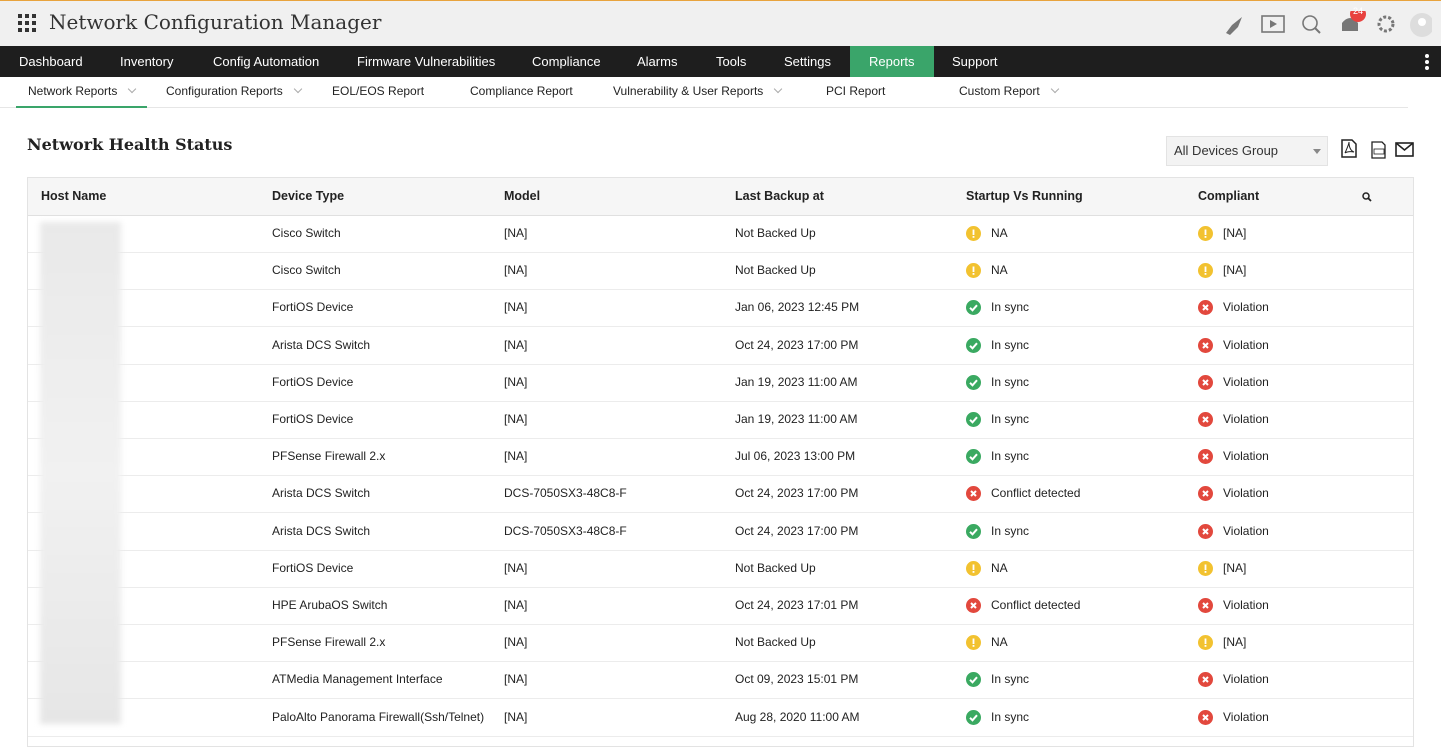 Image resolution: width=1441 pixels, height=747 pixels. I want to click on sub-nav-item: Configuration Reports, so click(234, 91).